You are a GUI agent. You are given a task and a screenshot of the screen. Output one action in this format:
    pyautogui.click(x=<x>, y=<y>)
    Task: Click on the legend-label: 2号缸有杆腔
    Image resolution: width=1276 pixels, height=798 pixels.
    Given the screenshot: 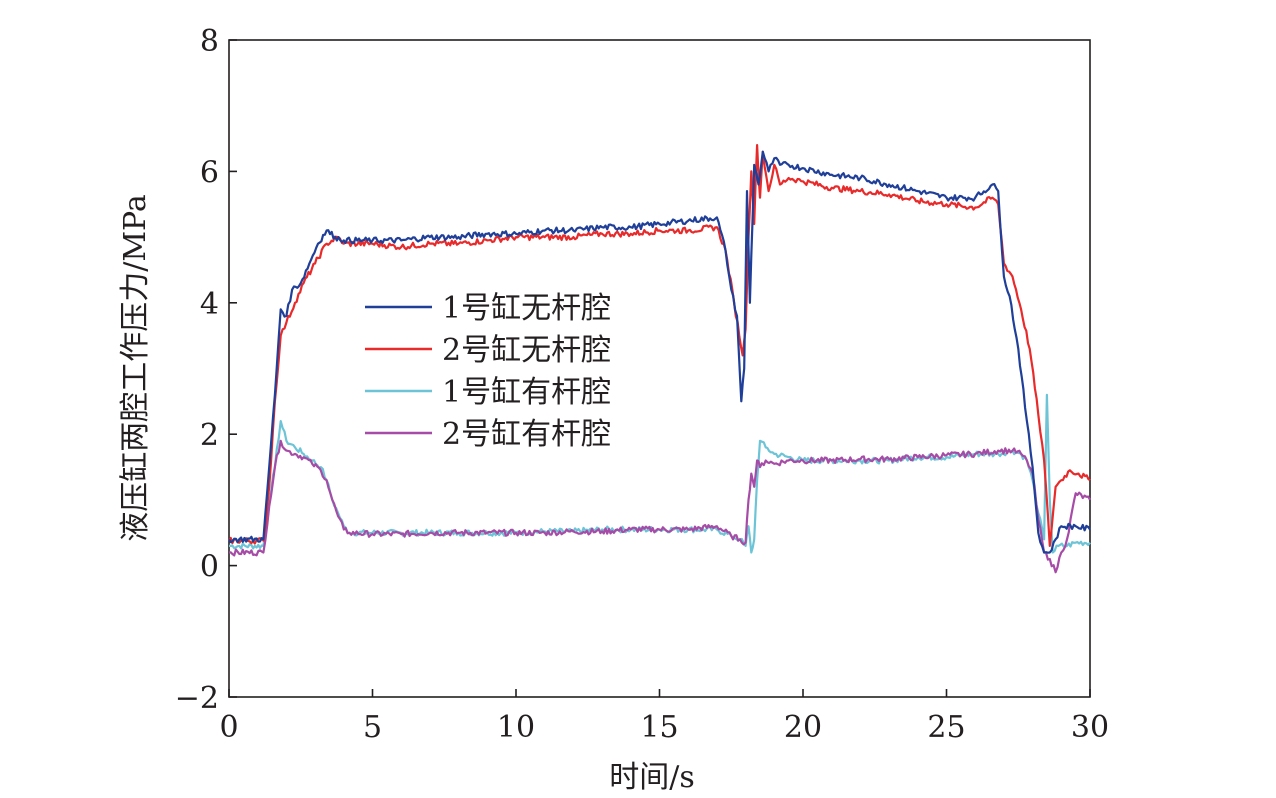 What is the action you would take?
    pyautogui.click(x=526, y=434)
    